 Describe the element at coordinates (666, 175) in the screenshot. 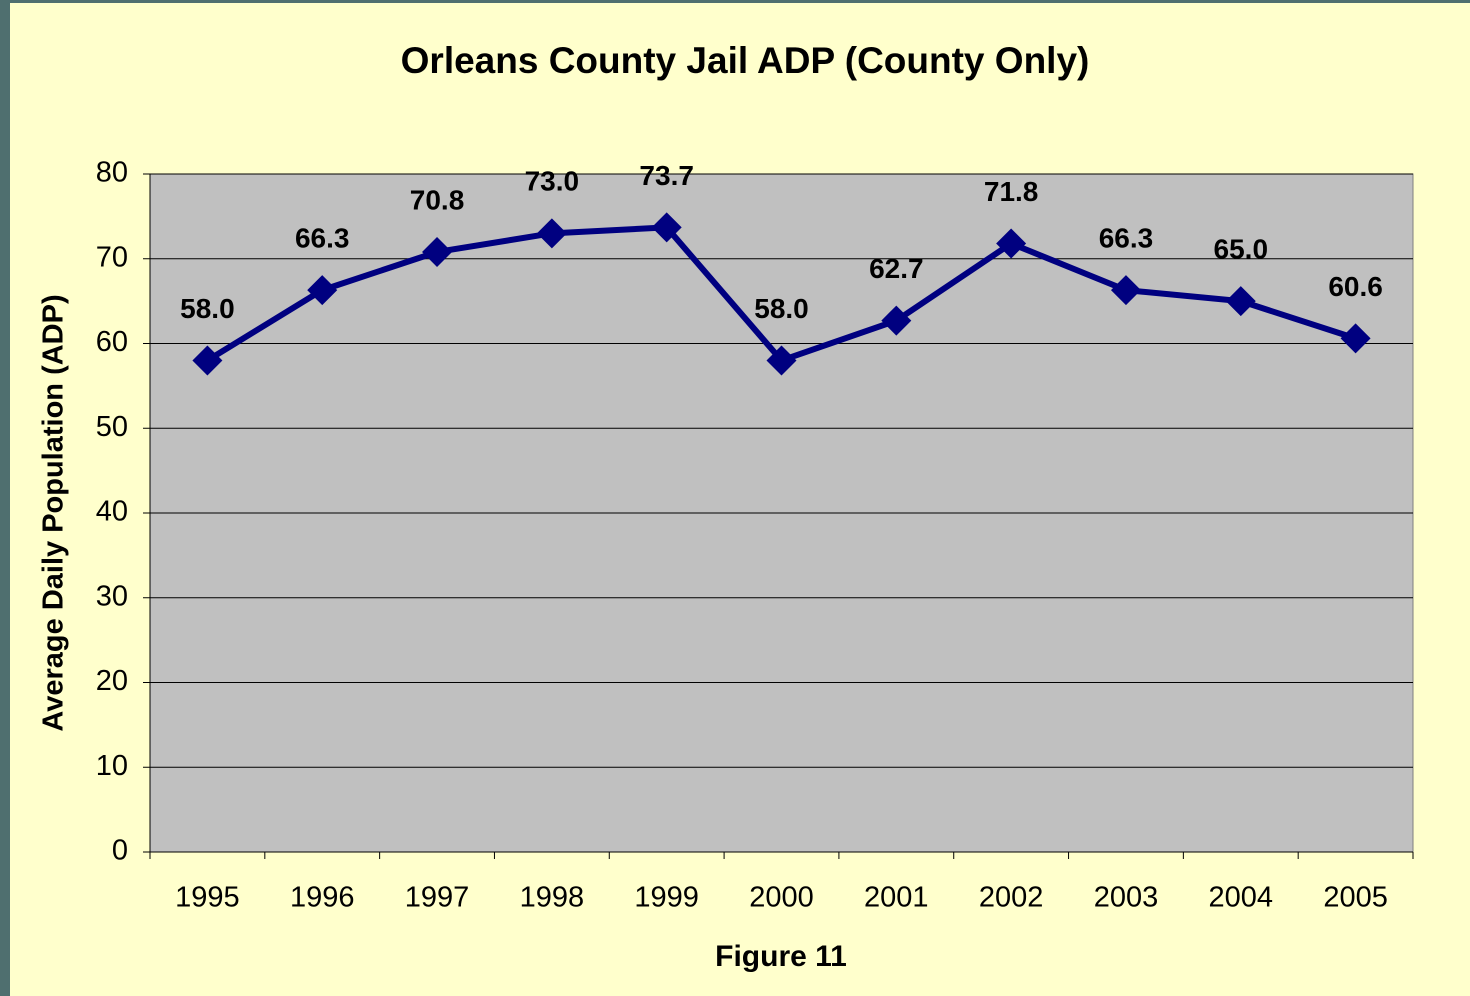

I see `data-label: 73.7` at that location.